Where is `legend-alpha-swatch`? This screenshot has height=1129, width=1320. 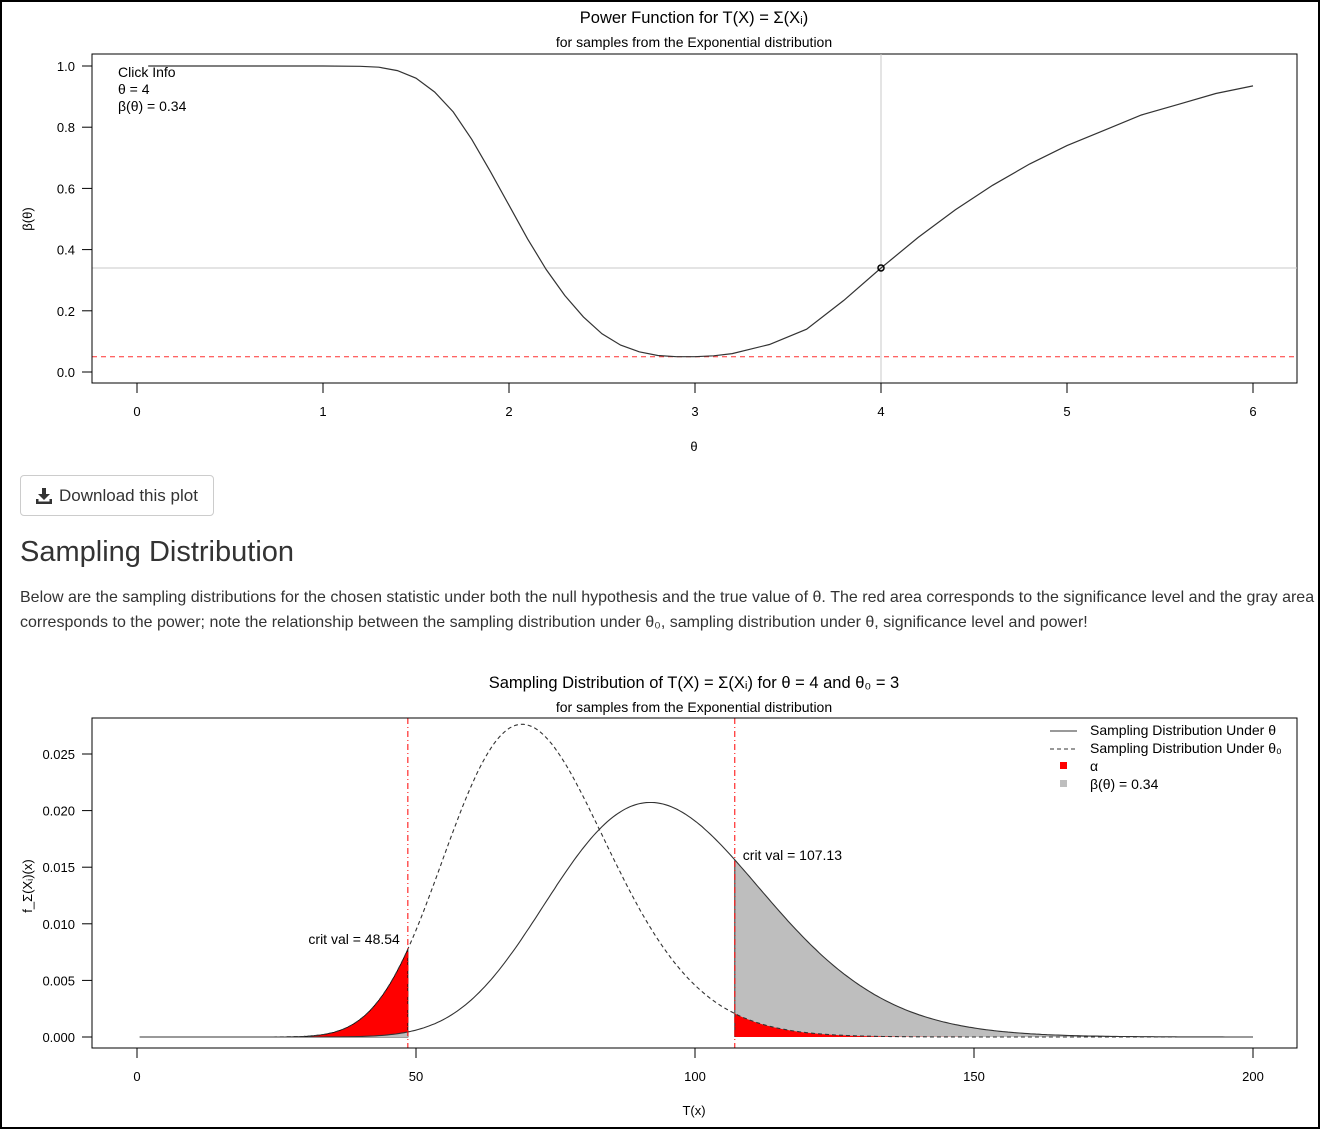 legend-alpha-swatch is located at coordinates (1063, 765).